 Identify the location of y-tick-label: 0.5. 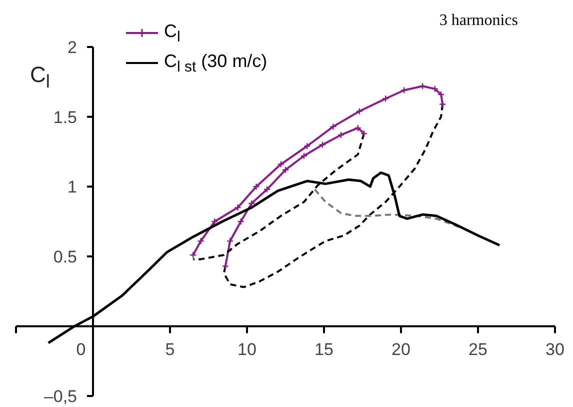
(65, 256).